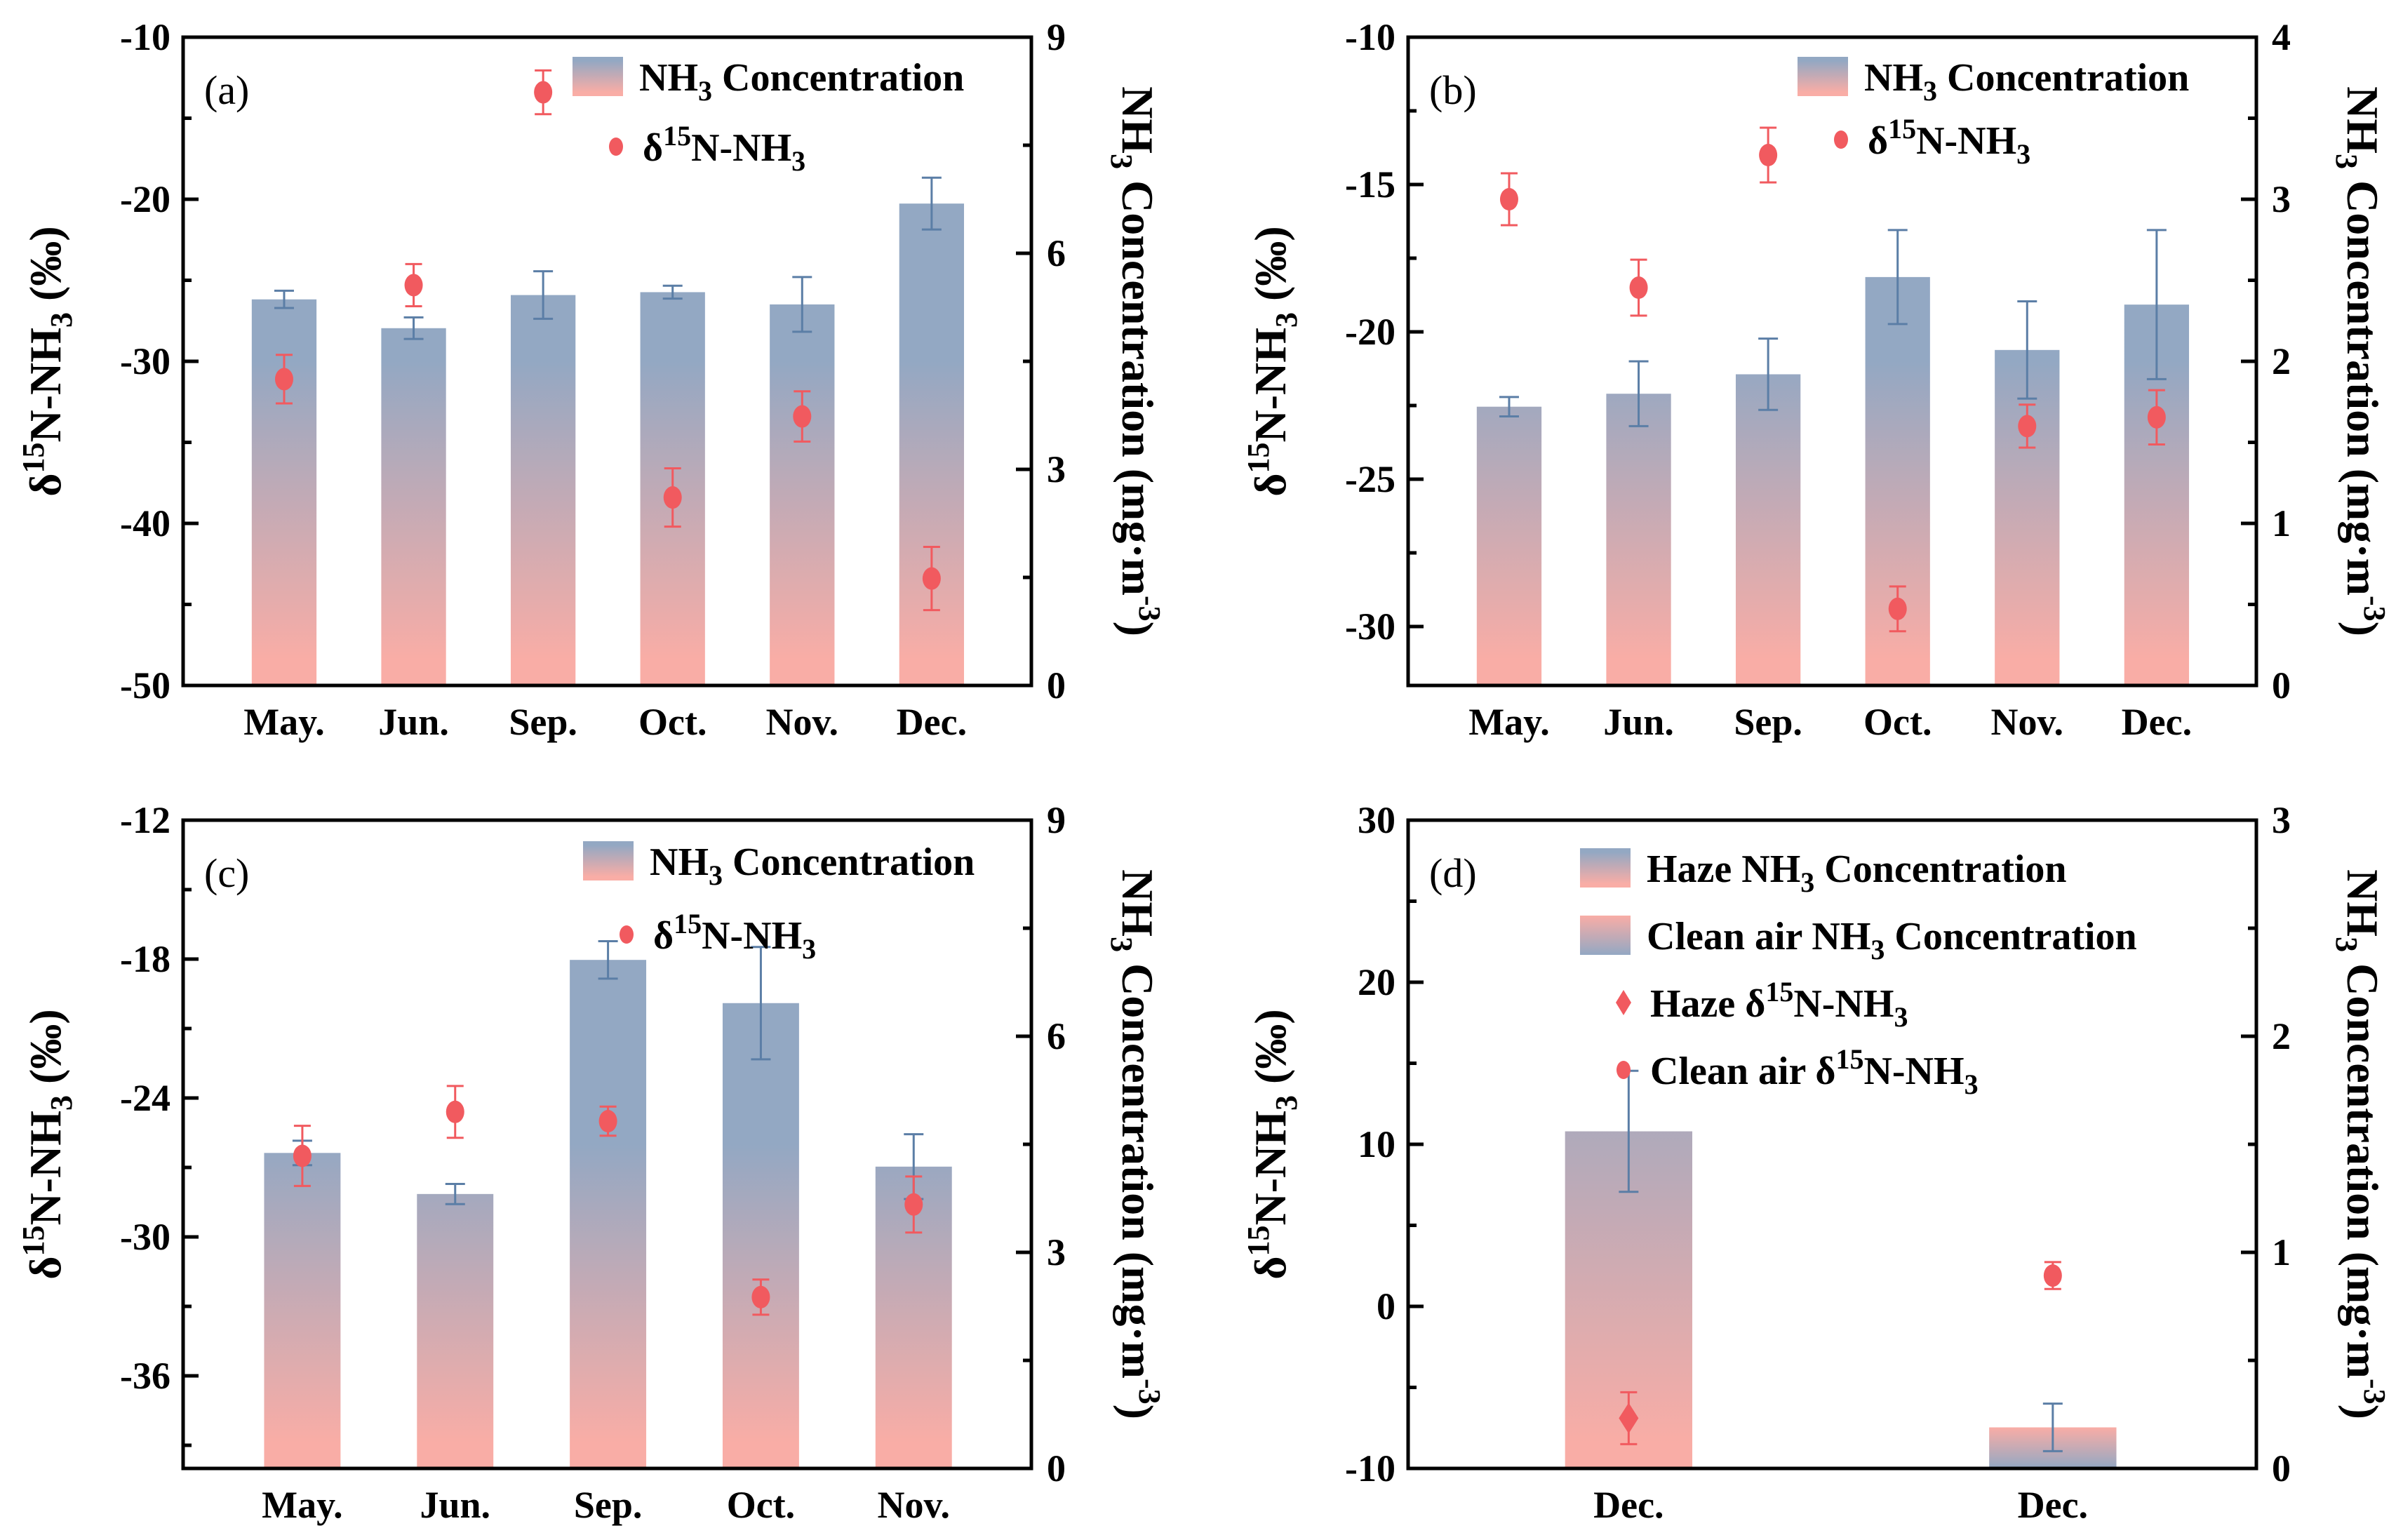 Image resolution: width=2403 pixels, height=1540 pixels. What do you see at coordinates (1629, 1418) in the screenshot?
I see `data-point-diamond` at bounding box center [1629, 1418].